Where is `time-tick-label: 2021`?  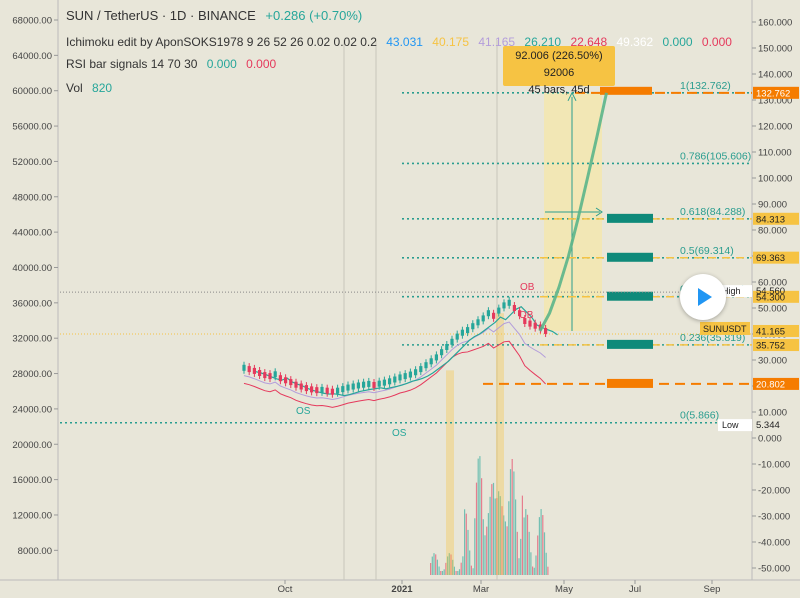 time-tick-label: 2021 is located at coordinates (402, 589).